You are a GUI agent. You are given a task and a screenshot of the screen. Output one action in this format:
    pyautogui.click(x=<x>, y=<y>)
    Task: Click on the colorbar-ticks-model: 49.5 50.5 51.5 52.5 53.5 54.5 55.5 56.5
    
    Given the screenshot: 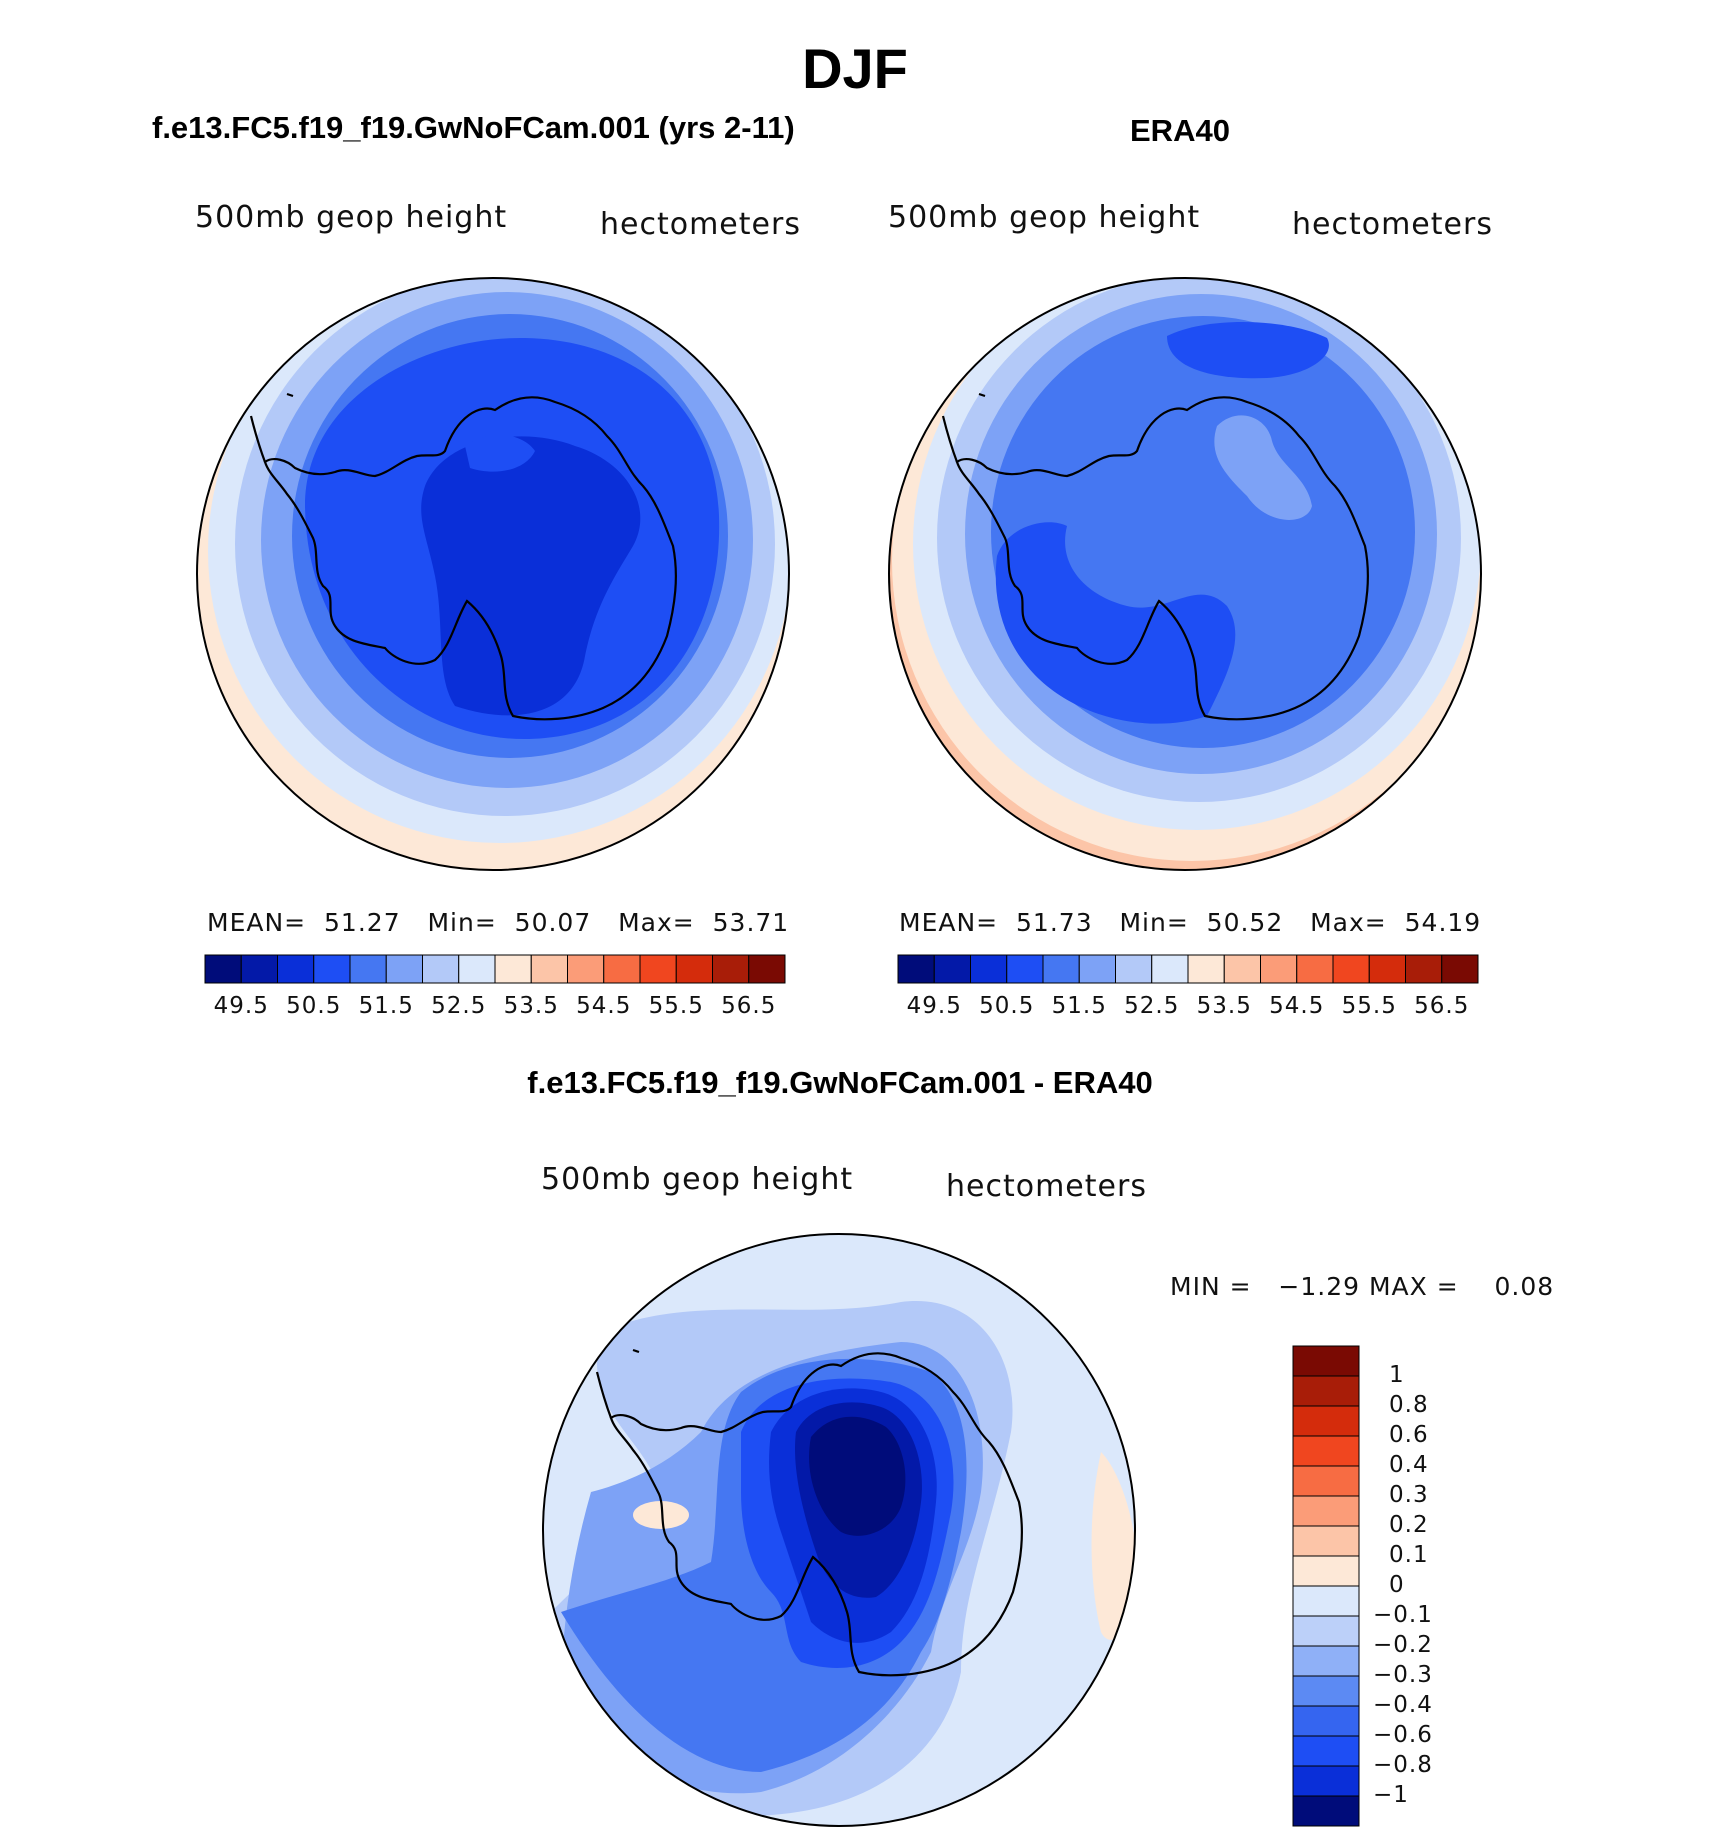 What is the action you would take?
    pyautogui.click(x=495, y=1008)
    